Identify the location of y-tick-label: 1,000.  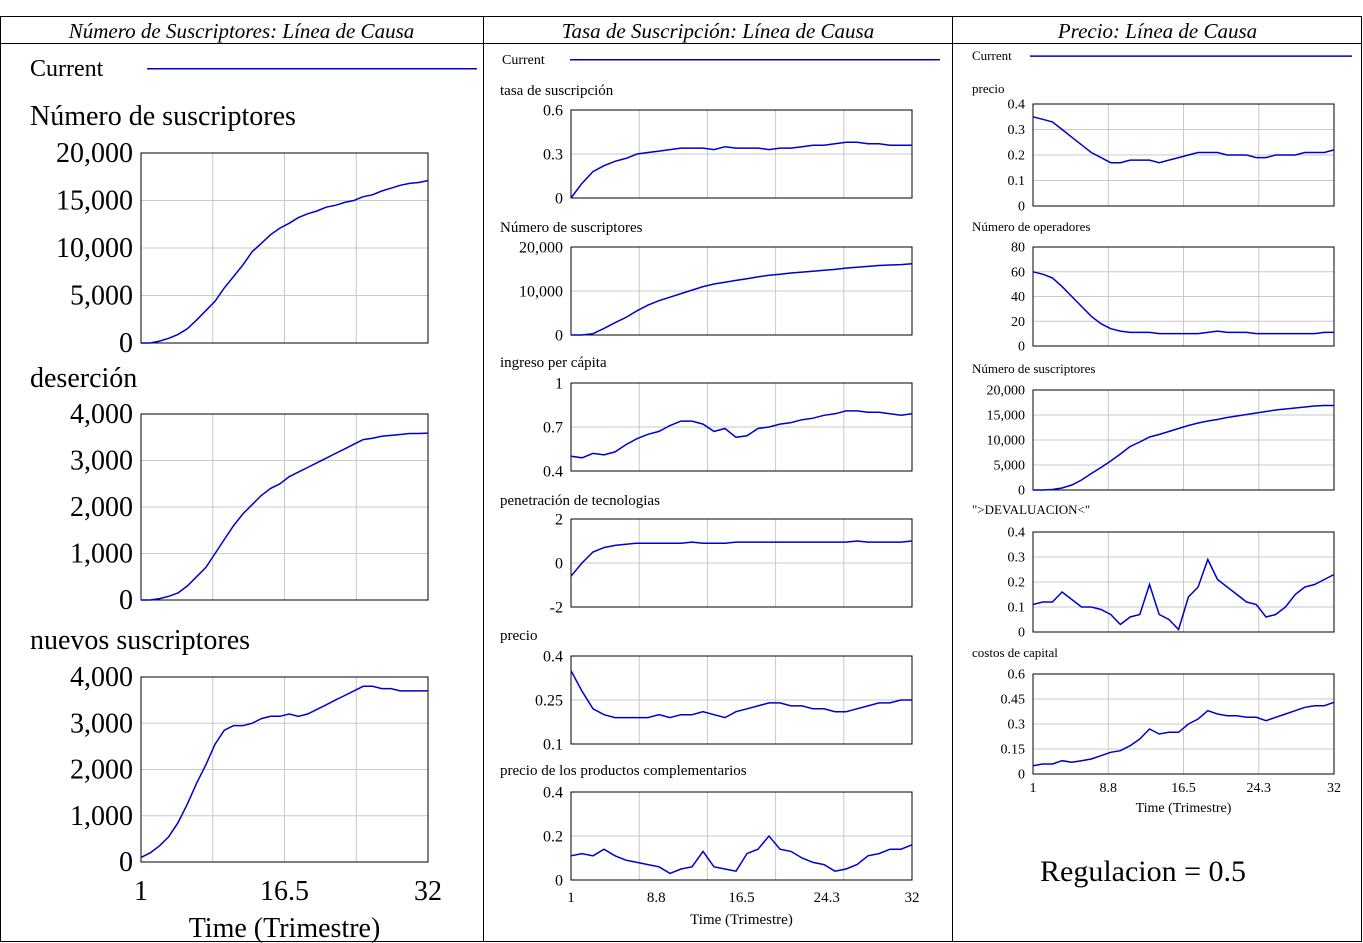
(101, 554).